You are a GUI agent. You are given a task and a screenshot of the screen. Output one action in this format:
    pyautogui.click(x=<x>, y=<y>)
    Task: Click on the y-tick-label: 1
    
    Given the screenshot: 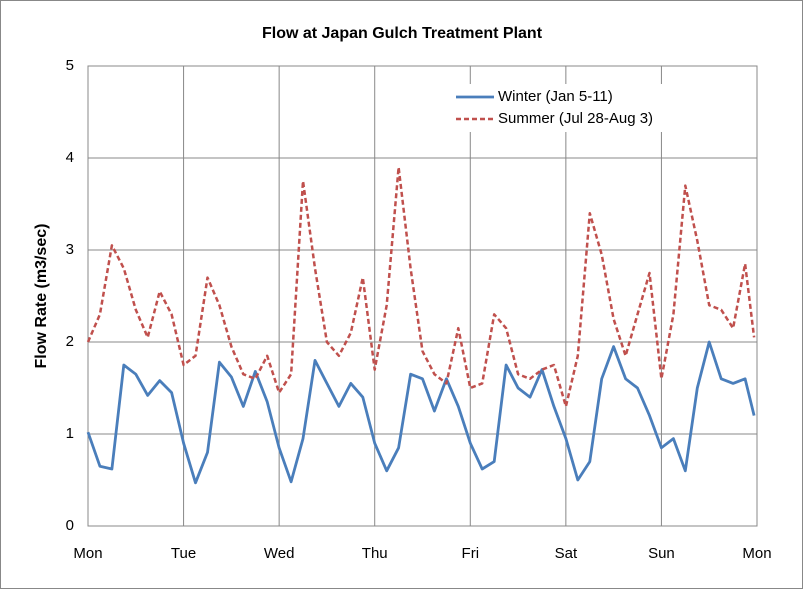 What is the action you would take?
    pyautogui.click(x=70, y=433)
    